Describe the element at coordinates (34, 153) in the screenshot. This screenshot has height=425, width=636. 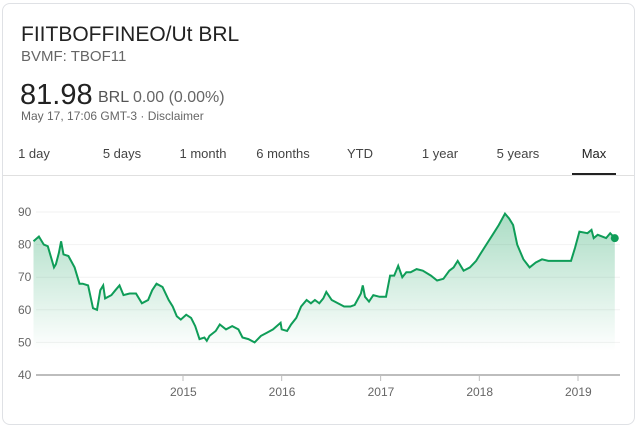
I see `tab-1-day: 1 day` at that location.